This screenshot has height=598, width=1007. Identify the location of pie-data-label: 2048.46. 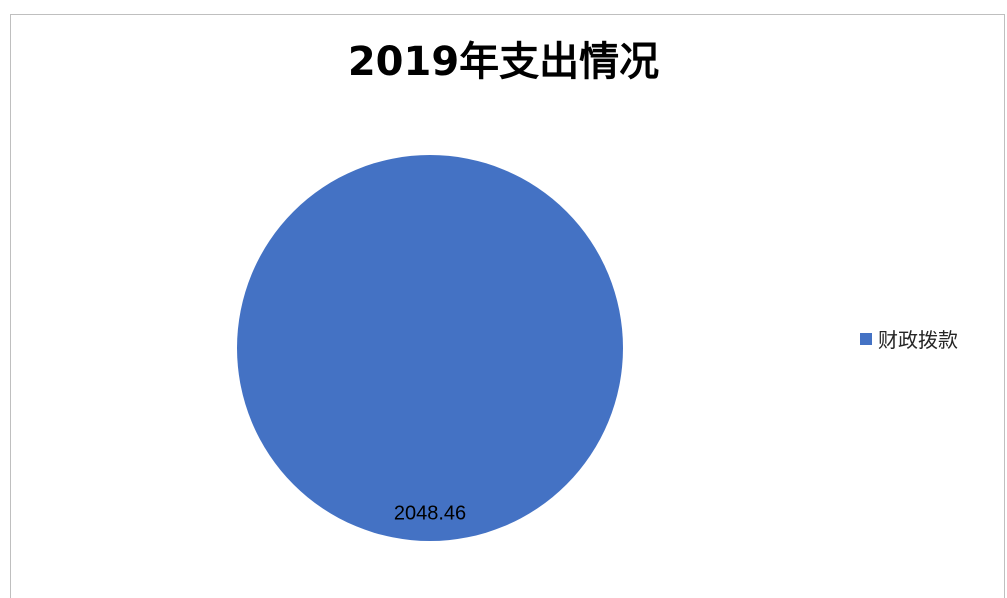
(430, 513).